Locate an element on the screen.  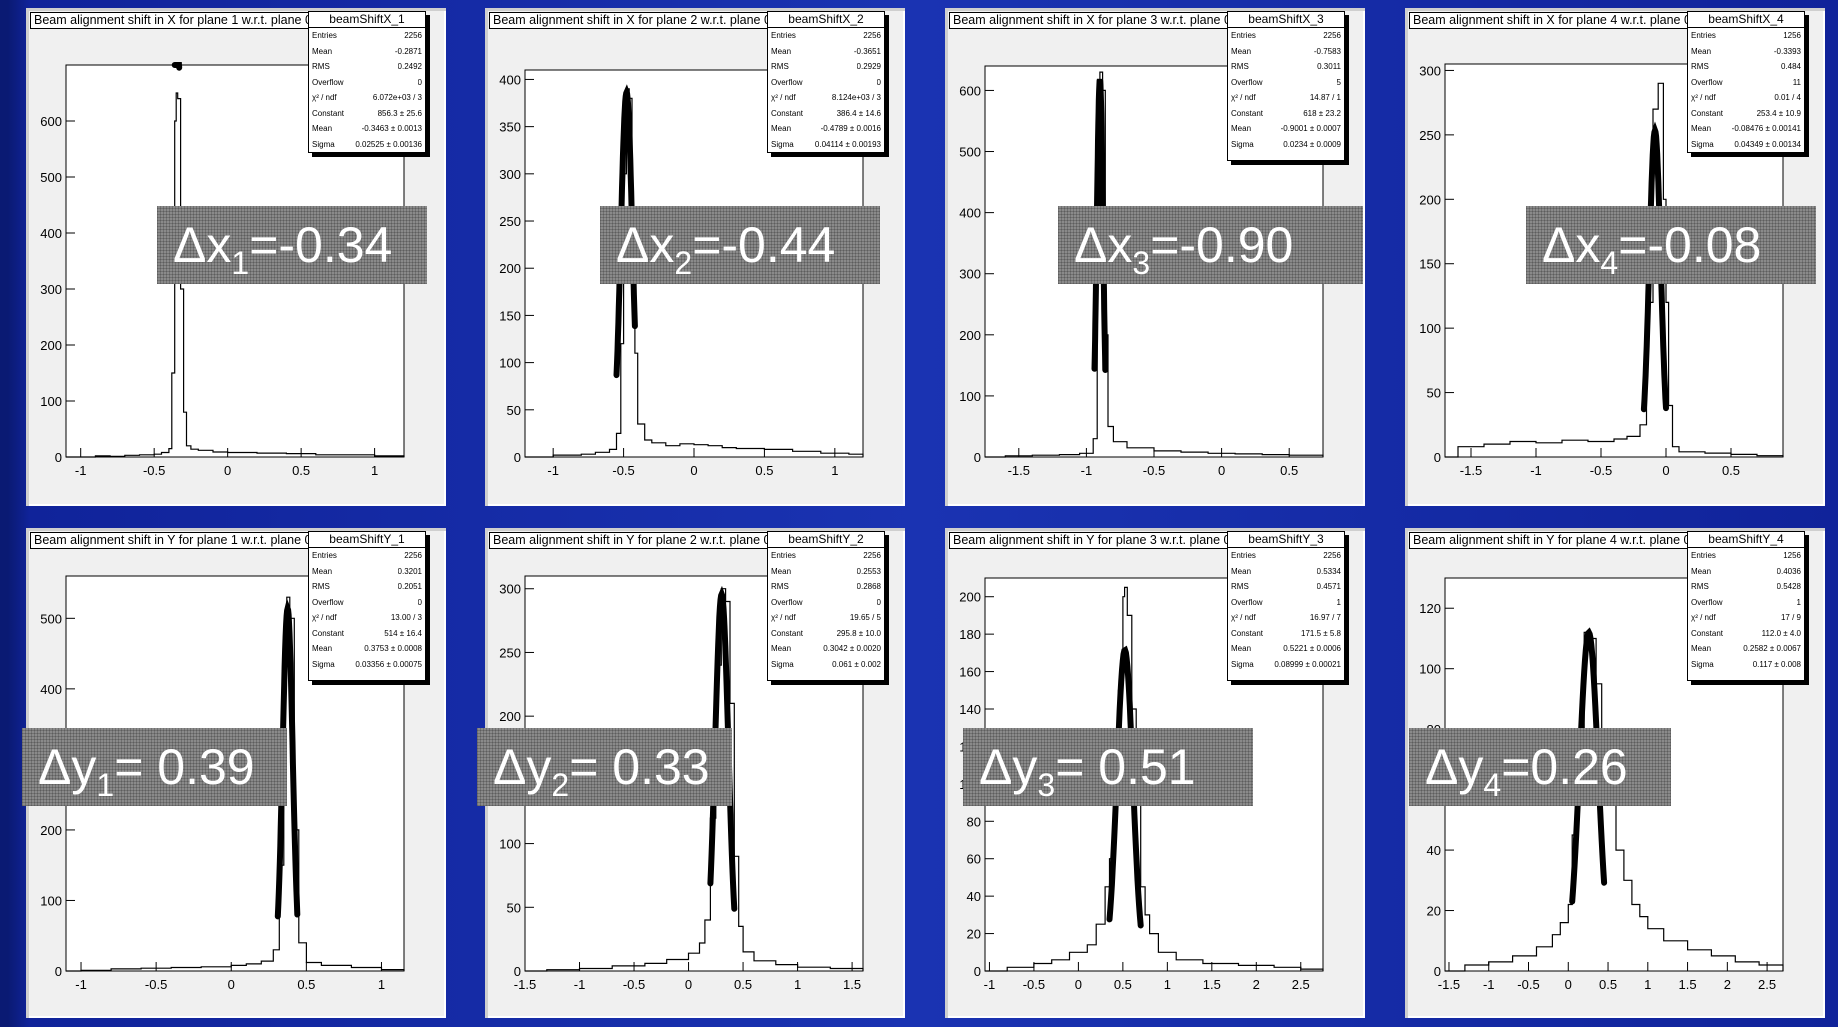
stats-row: Sigma 0.03356 ± 0.00075 is located at coordinates (367, 665).